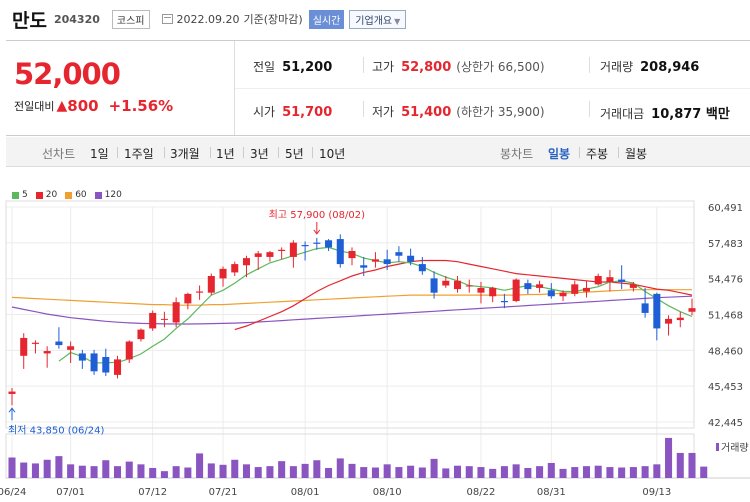  I want to click on tab-10y: 10년, so click(332, 154).